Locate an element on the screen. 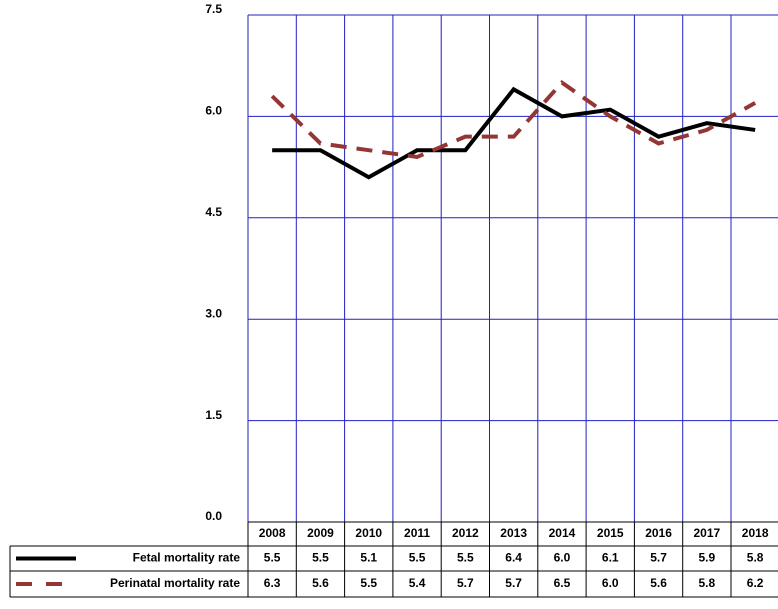  x-tick-label: 2015 is located at coordinates (610, 533).